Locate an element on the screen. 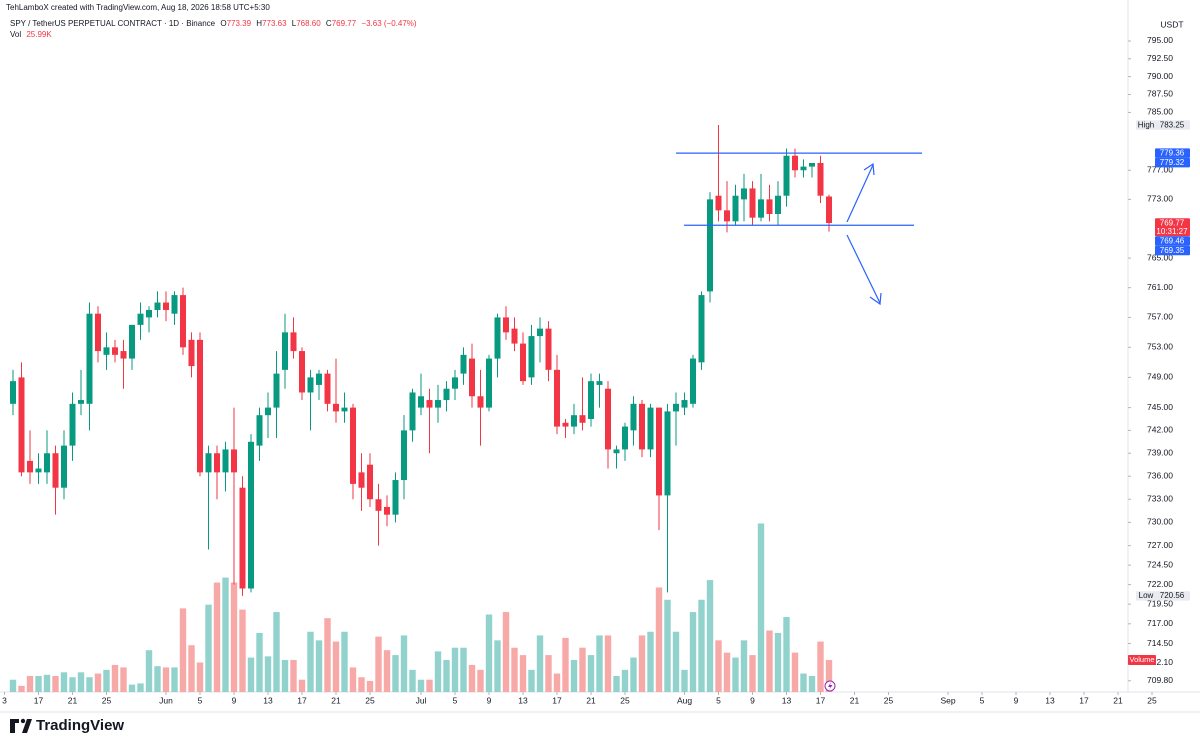 This screenshot has width=1200, height=744. brand: TradingView is located at coordinates (80, 725).